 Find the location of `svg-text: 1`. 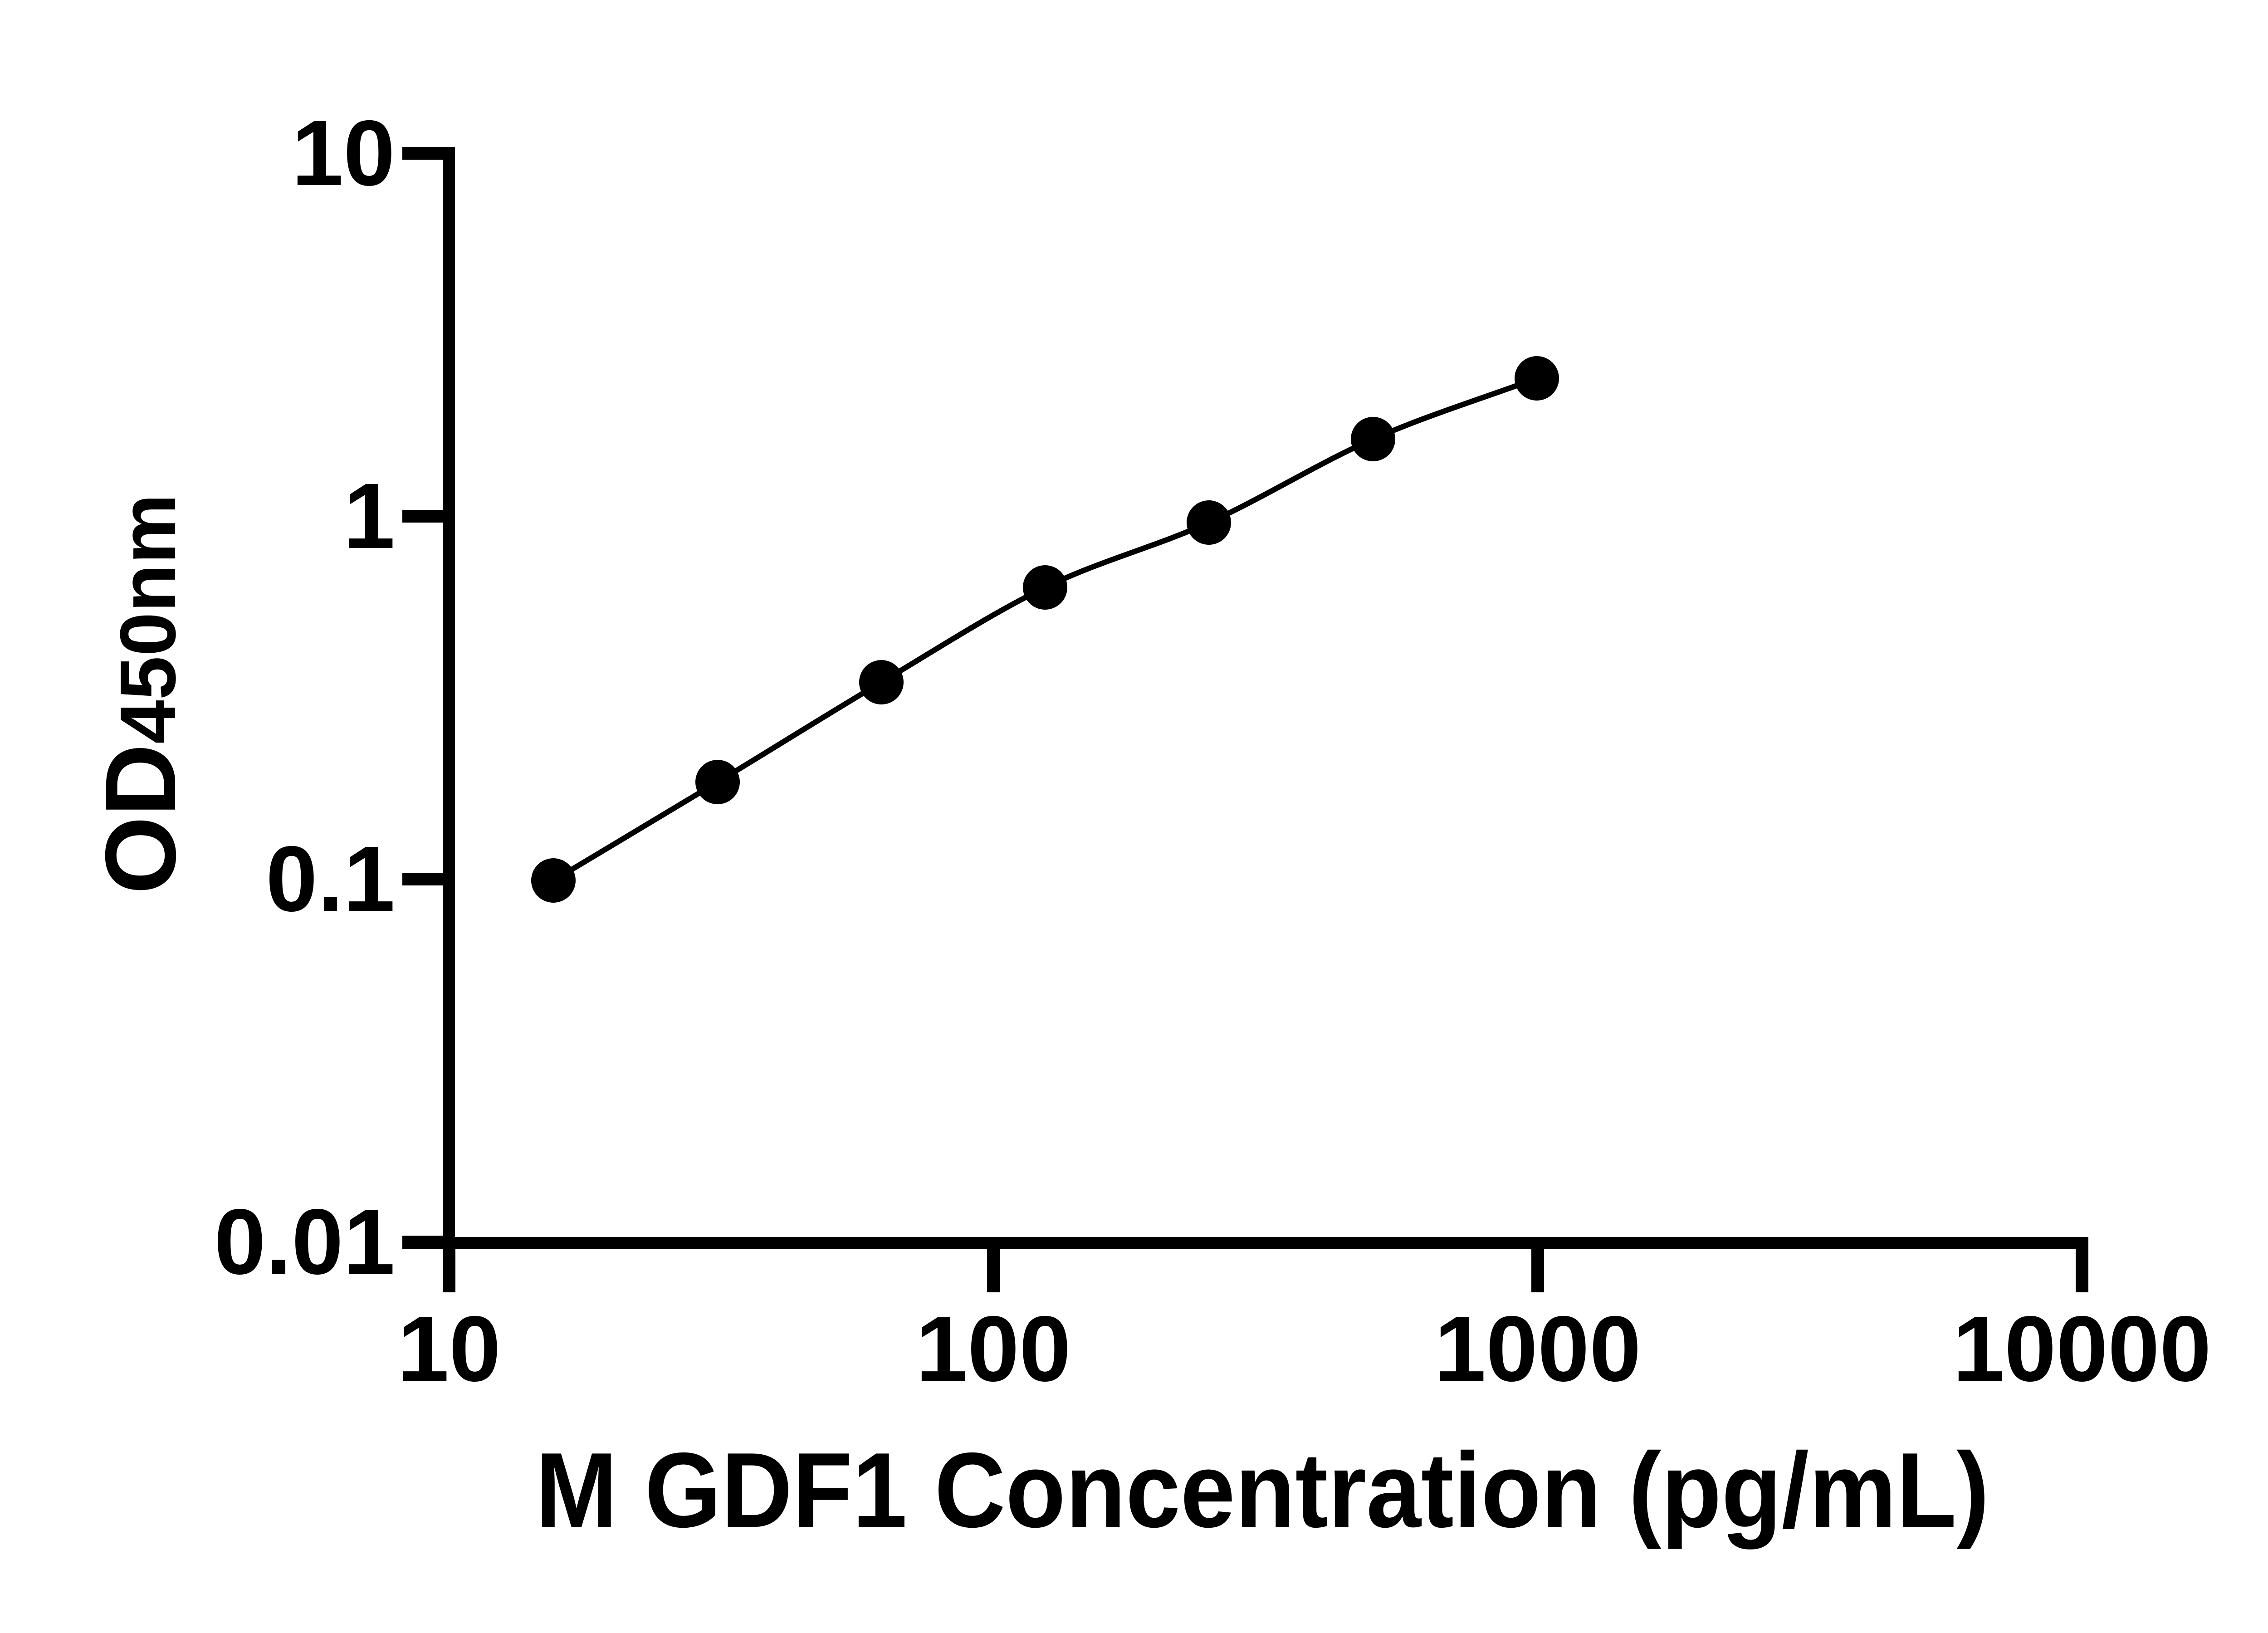

svg-text: 1 is located at coordinates (369, 516).